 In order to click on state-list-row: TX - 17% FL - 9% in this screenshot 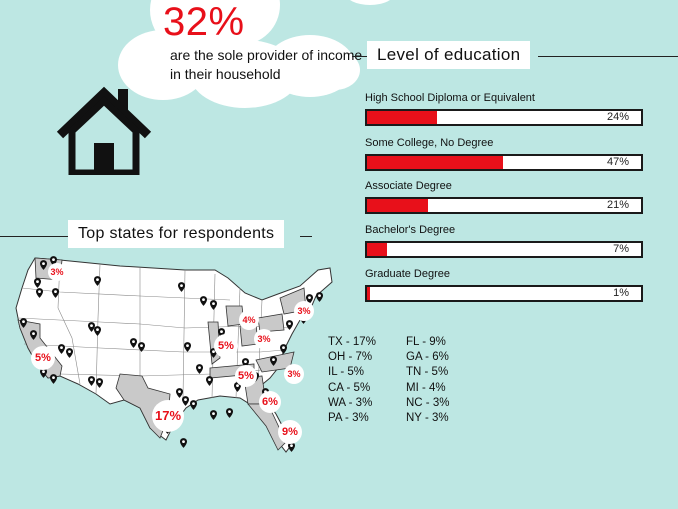, I will do `click(388, 342)`.